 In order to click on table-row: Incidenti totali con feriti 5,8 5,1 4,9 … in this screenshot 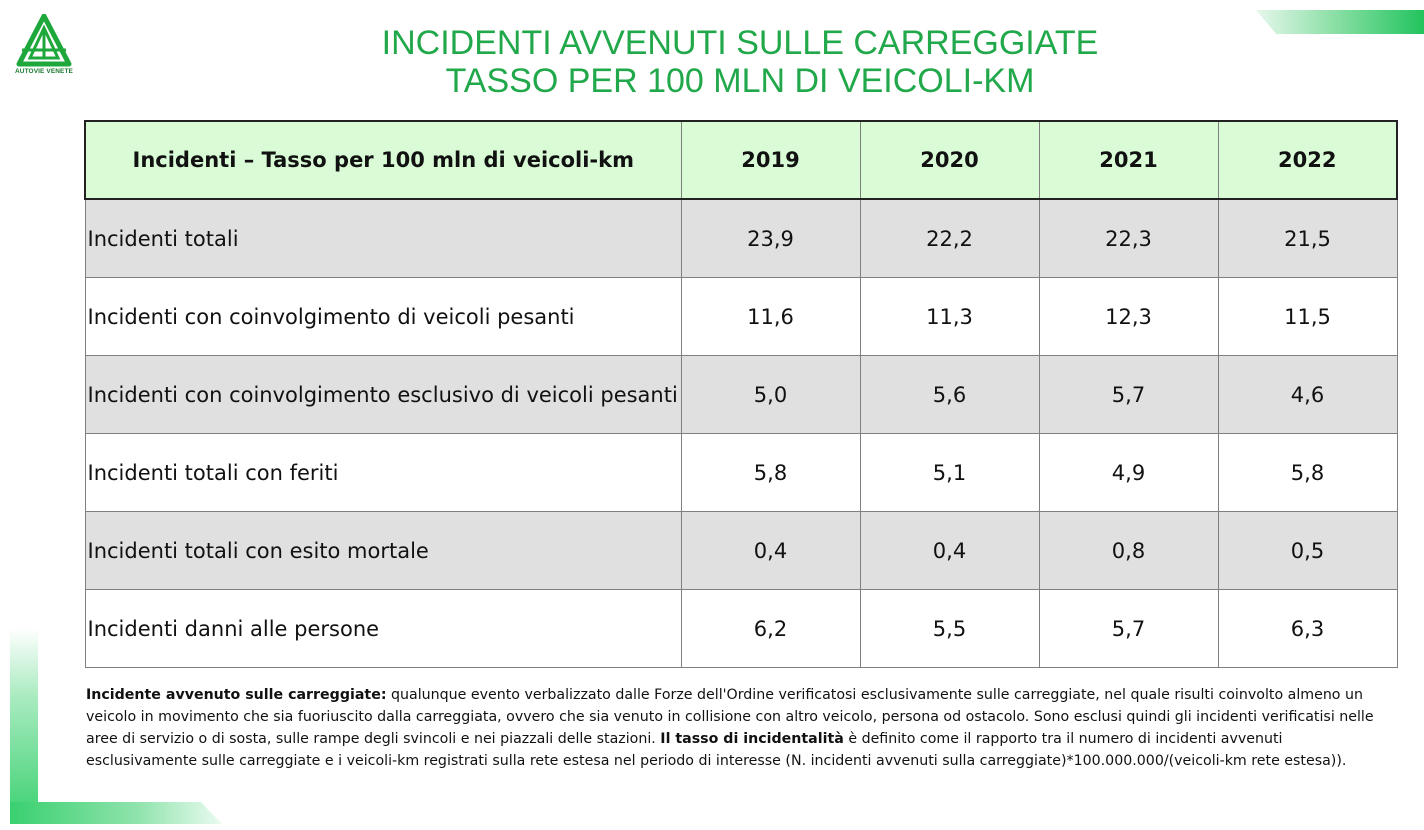, I will do `click(741, 472)`.